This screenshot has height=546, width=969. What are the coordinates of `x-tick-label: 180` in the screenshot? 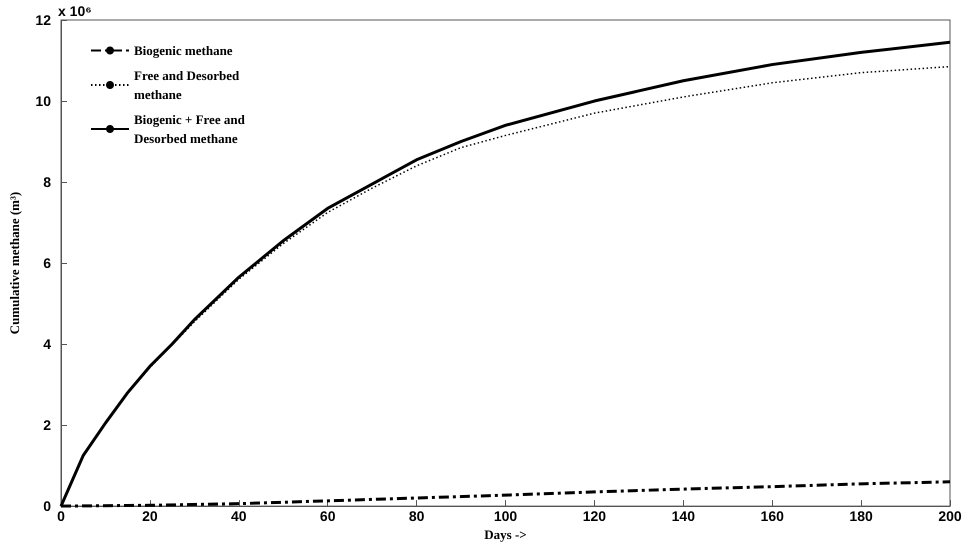 It's located at (861, 516).